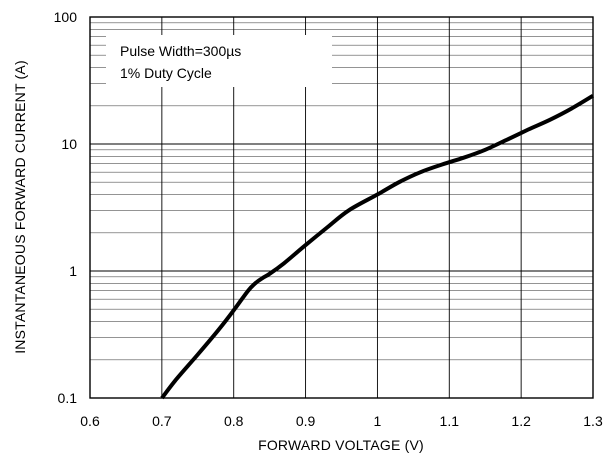 The width and height of the screenshot is (614, 458). Describe the element at coordinates (180, 51) in the screenshot. I see `annotation-pulse-width: Pulse Width=300µs` at that location.